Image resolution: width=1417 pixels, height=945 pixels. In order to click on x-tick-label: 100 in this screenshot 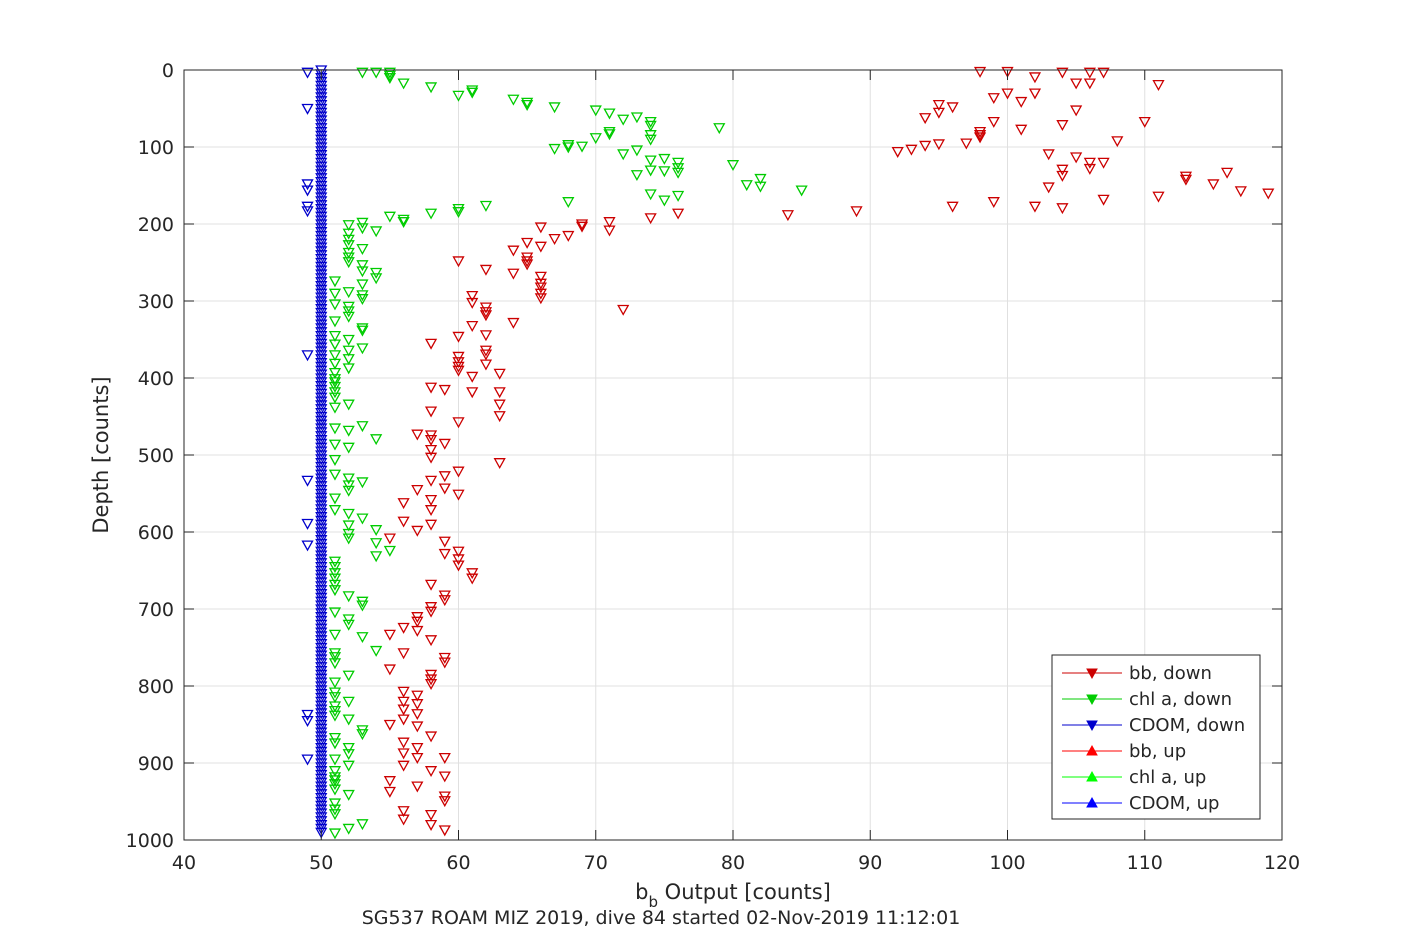, I will do `click(1007, 863)`.